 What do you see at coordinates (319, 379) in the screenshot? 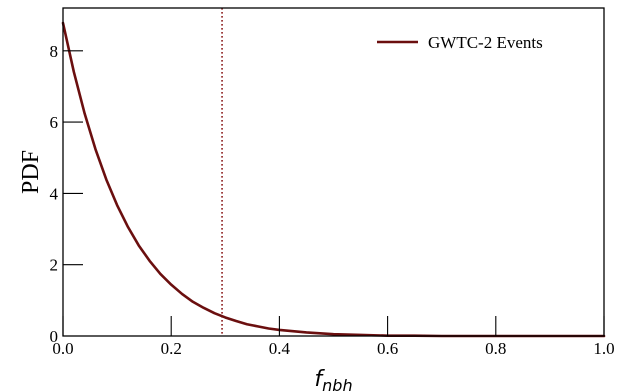
I see `x-axis-label-main: f` at bounding box center [319, 379].